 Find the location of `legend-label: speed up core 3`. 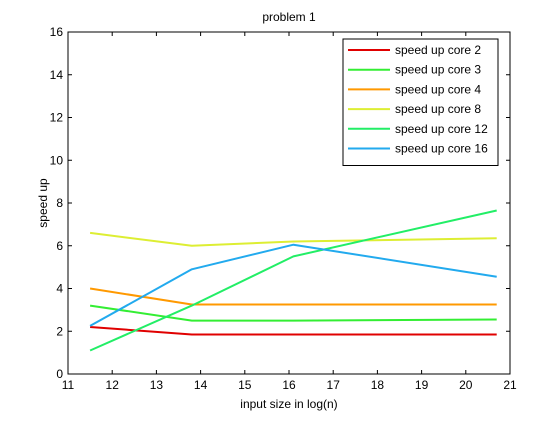

legend-label: speed up core 3 is located at coordinates (438, 70).